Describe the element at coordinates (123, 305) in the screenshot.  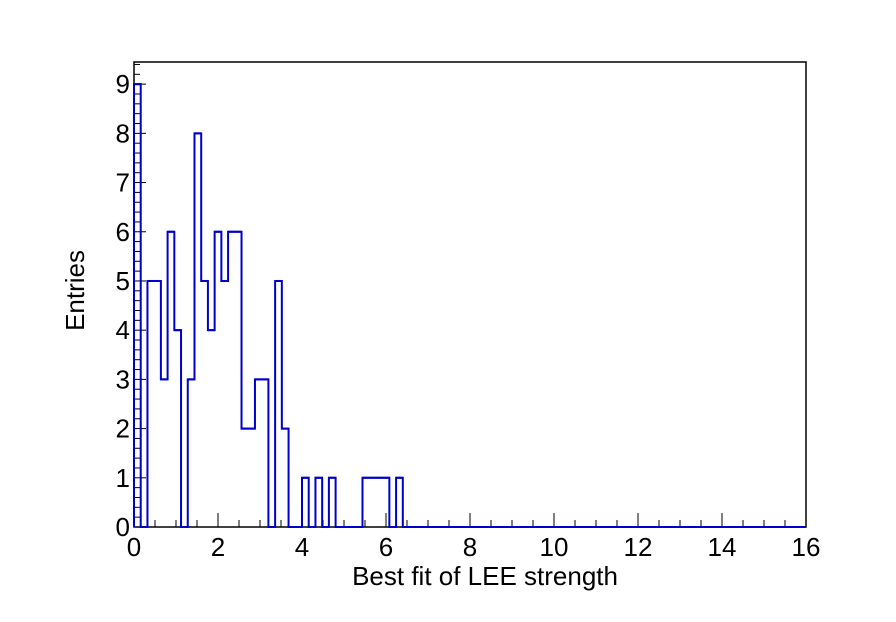
I see `y-tick-labels: 0 1 2 3 4 5 6 7 8 9` at that location.